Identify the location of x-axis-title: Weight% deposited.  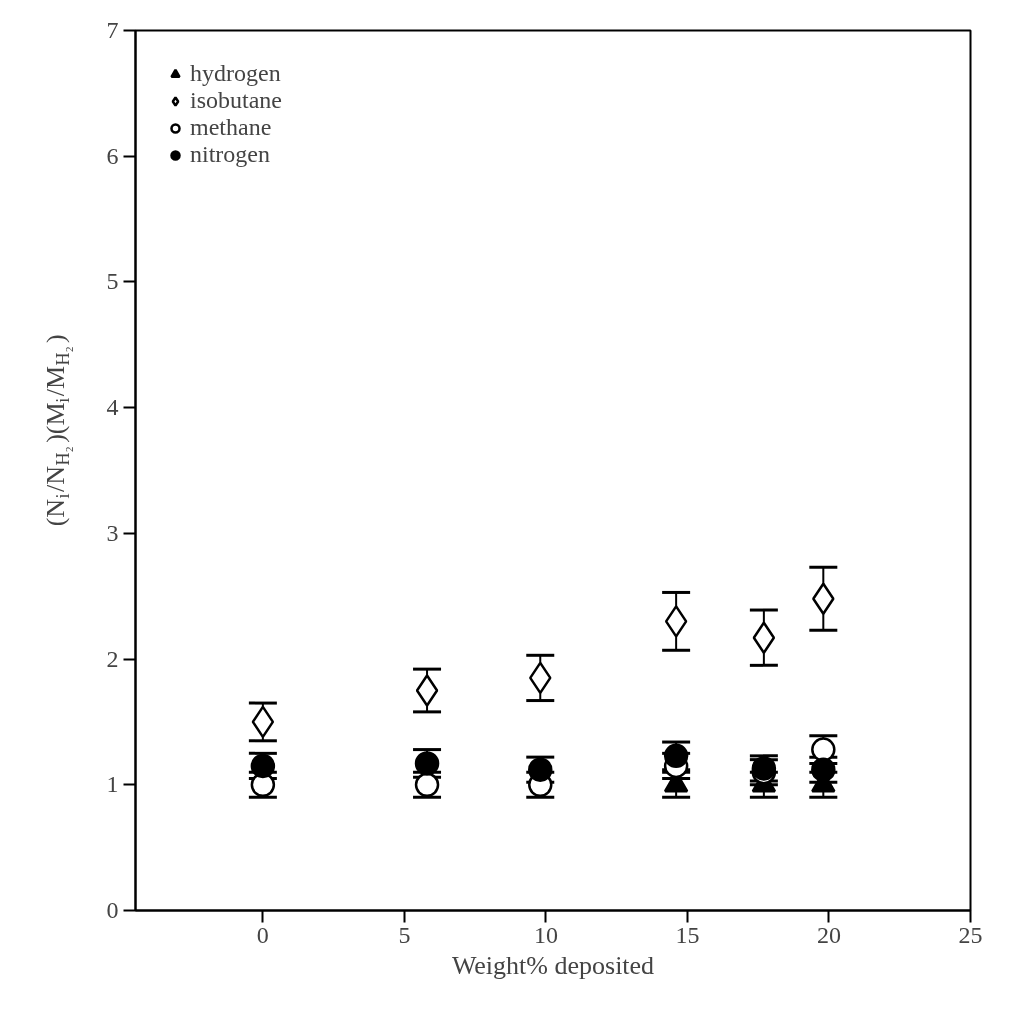
(553, 965).